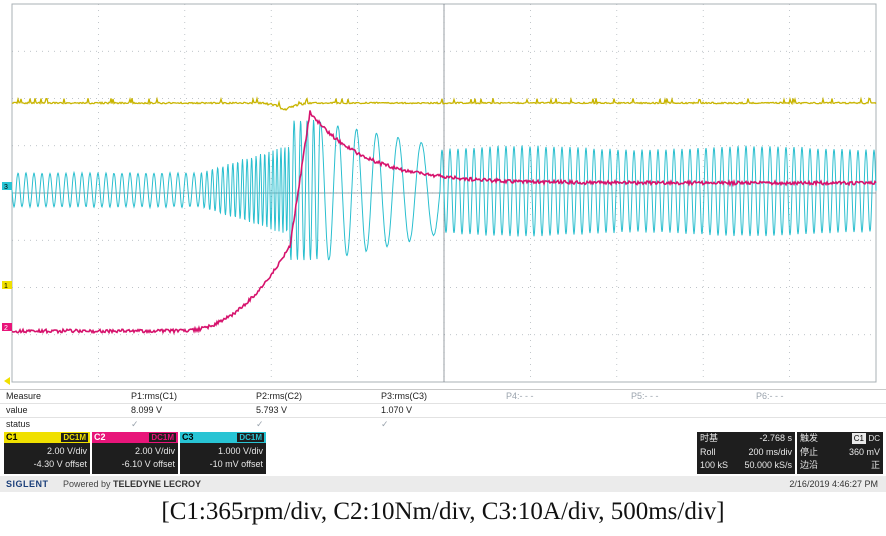 The width and height of the screenshot is (886, 536). Describe the element at coordinates (27, 484) in the screenshot. I see `brand-logo: SIGLENT` at that location.